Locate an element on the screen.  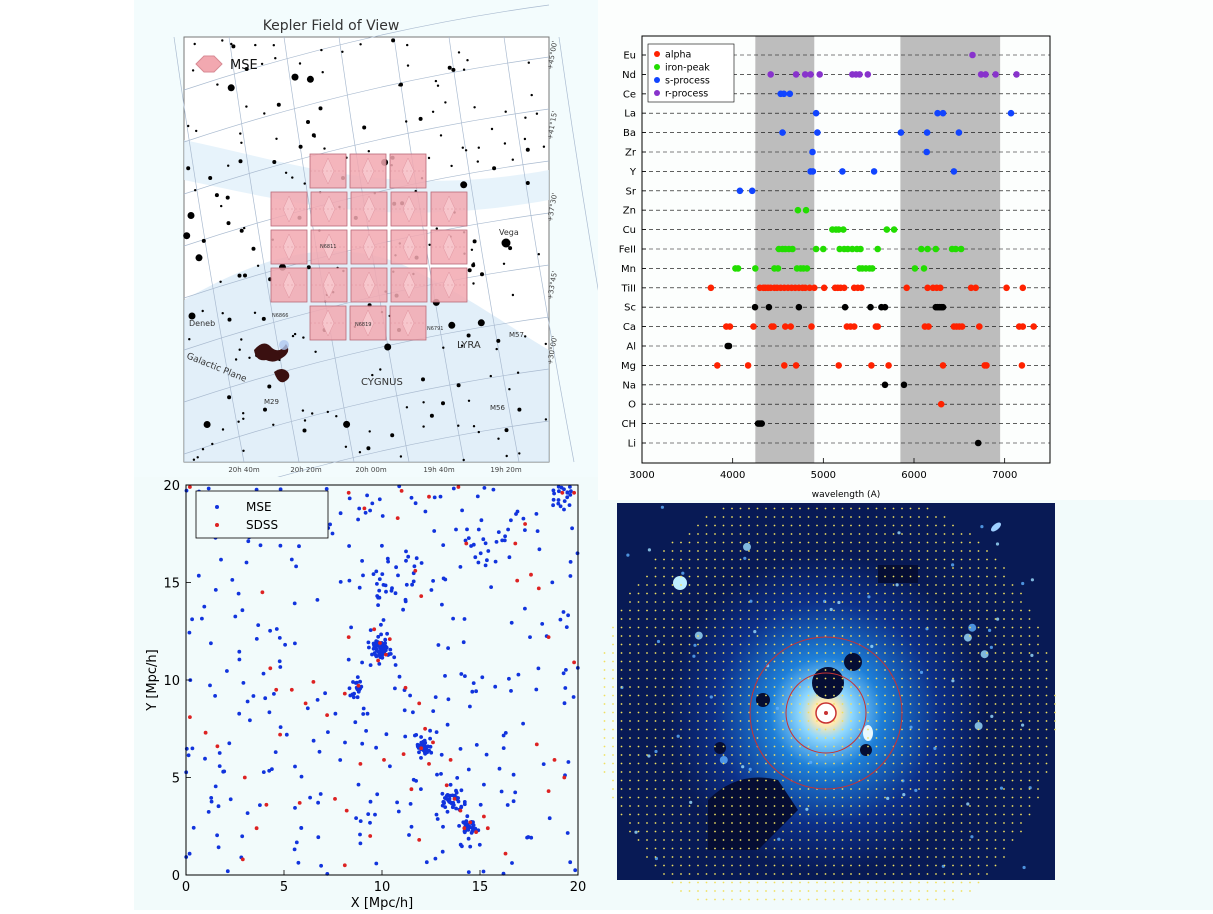
line-point-la is located at coordinates (816, 113).